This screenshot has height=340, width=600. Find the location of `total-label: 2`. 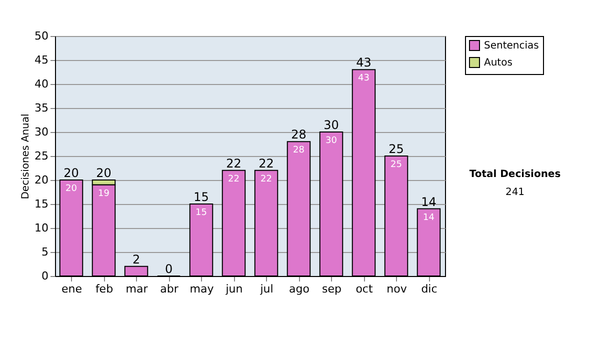

total-label: 2 is located at coordinates (136, 259).